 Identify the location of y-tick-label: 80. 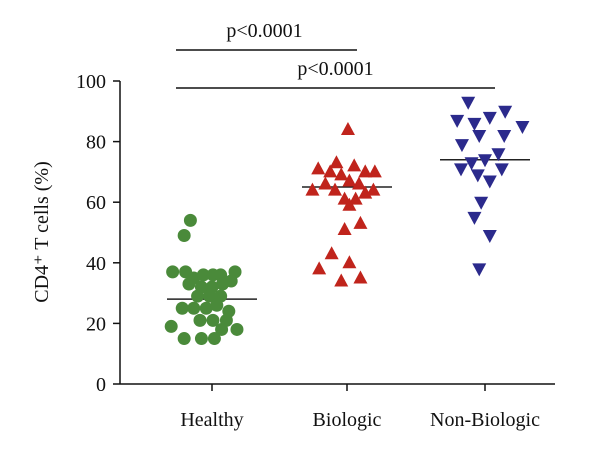
(96, 143).